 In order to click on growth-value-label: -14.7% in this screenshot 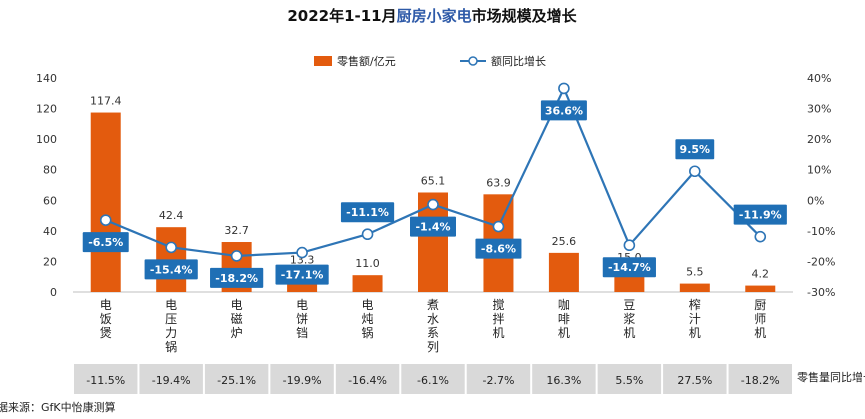, I will do `click(629, 267)`.